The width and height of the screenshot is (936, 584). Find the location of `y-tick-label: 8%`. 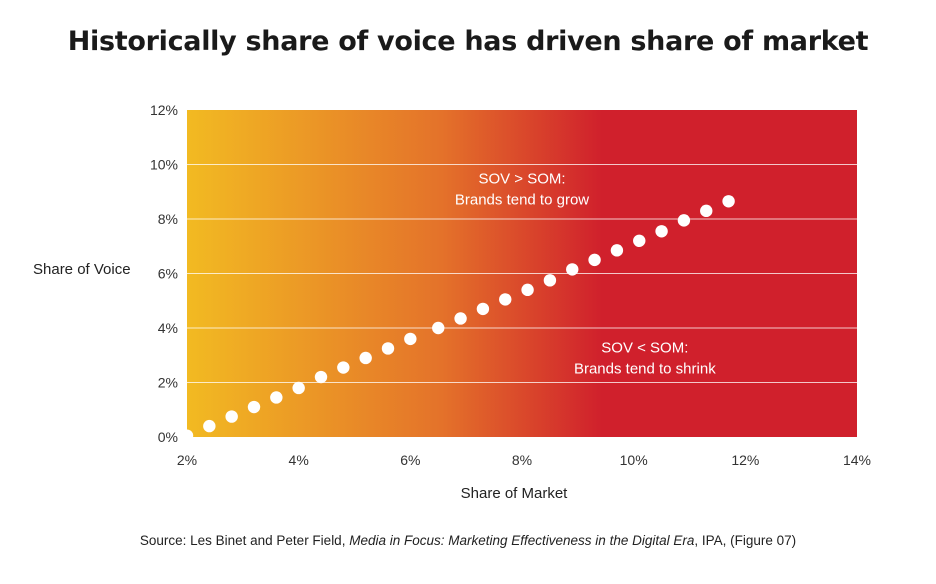

y-tick-label: 8% is located at coordinates (168, 219).